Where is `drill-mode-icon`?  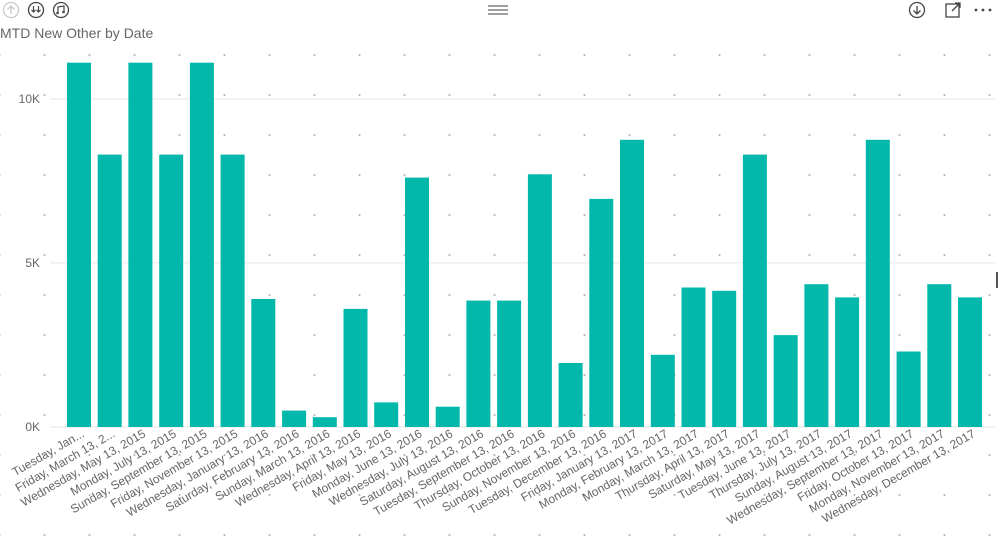 drill-mode-icon is located at coordinates (917, 10).